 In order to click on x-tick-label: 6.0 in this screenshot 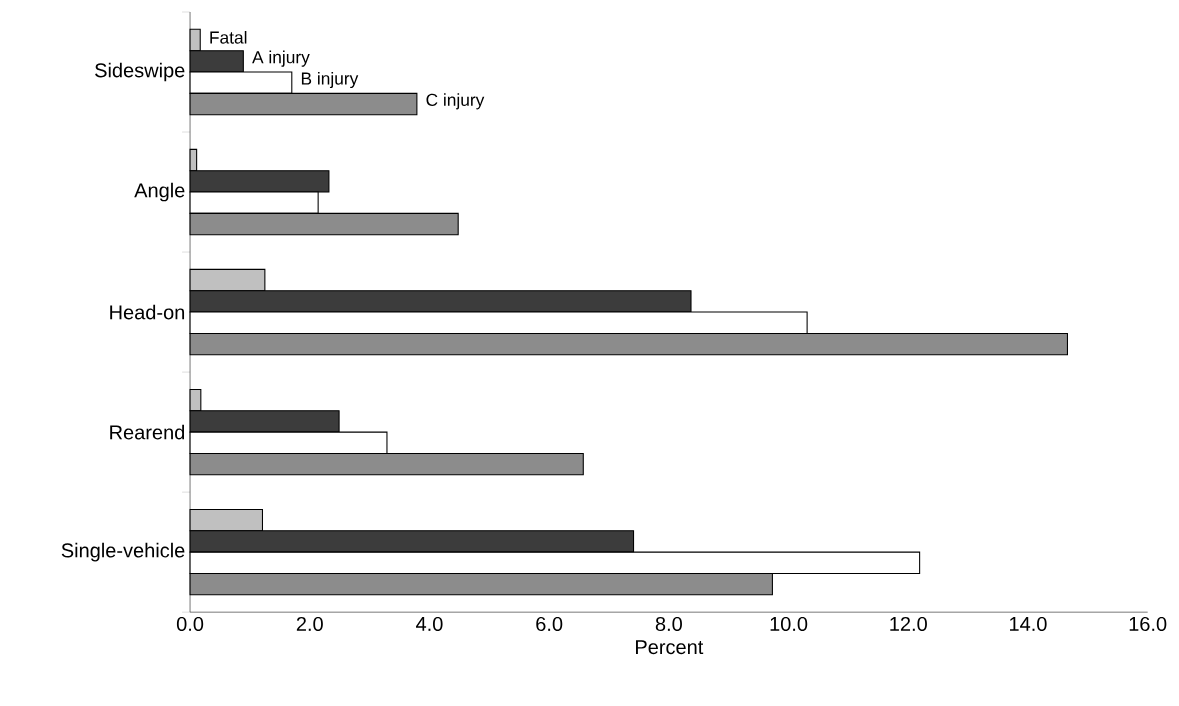, I will do `click(549, 623)`.